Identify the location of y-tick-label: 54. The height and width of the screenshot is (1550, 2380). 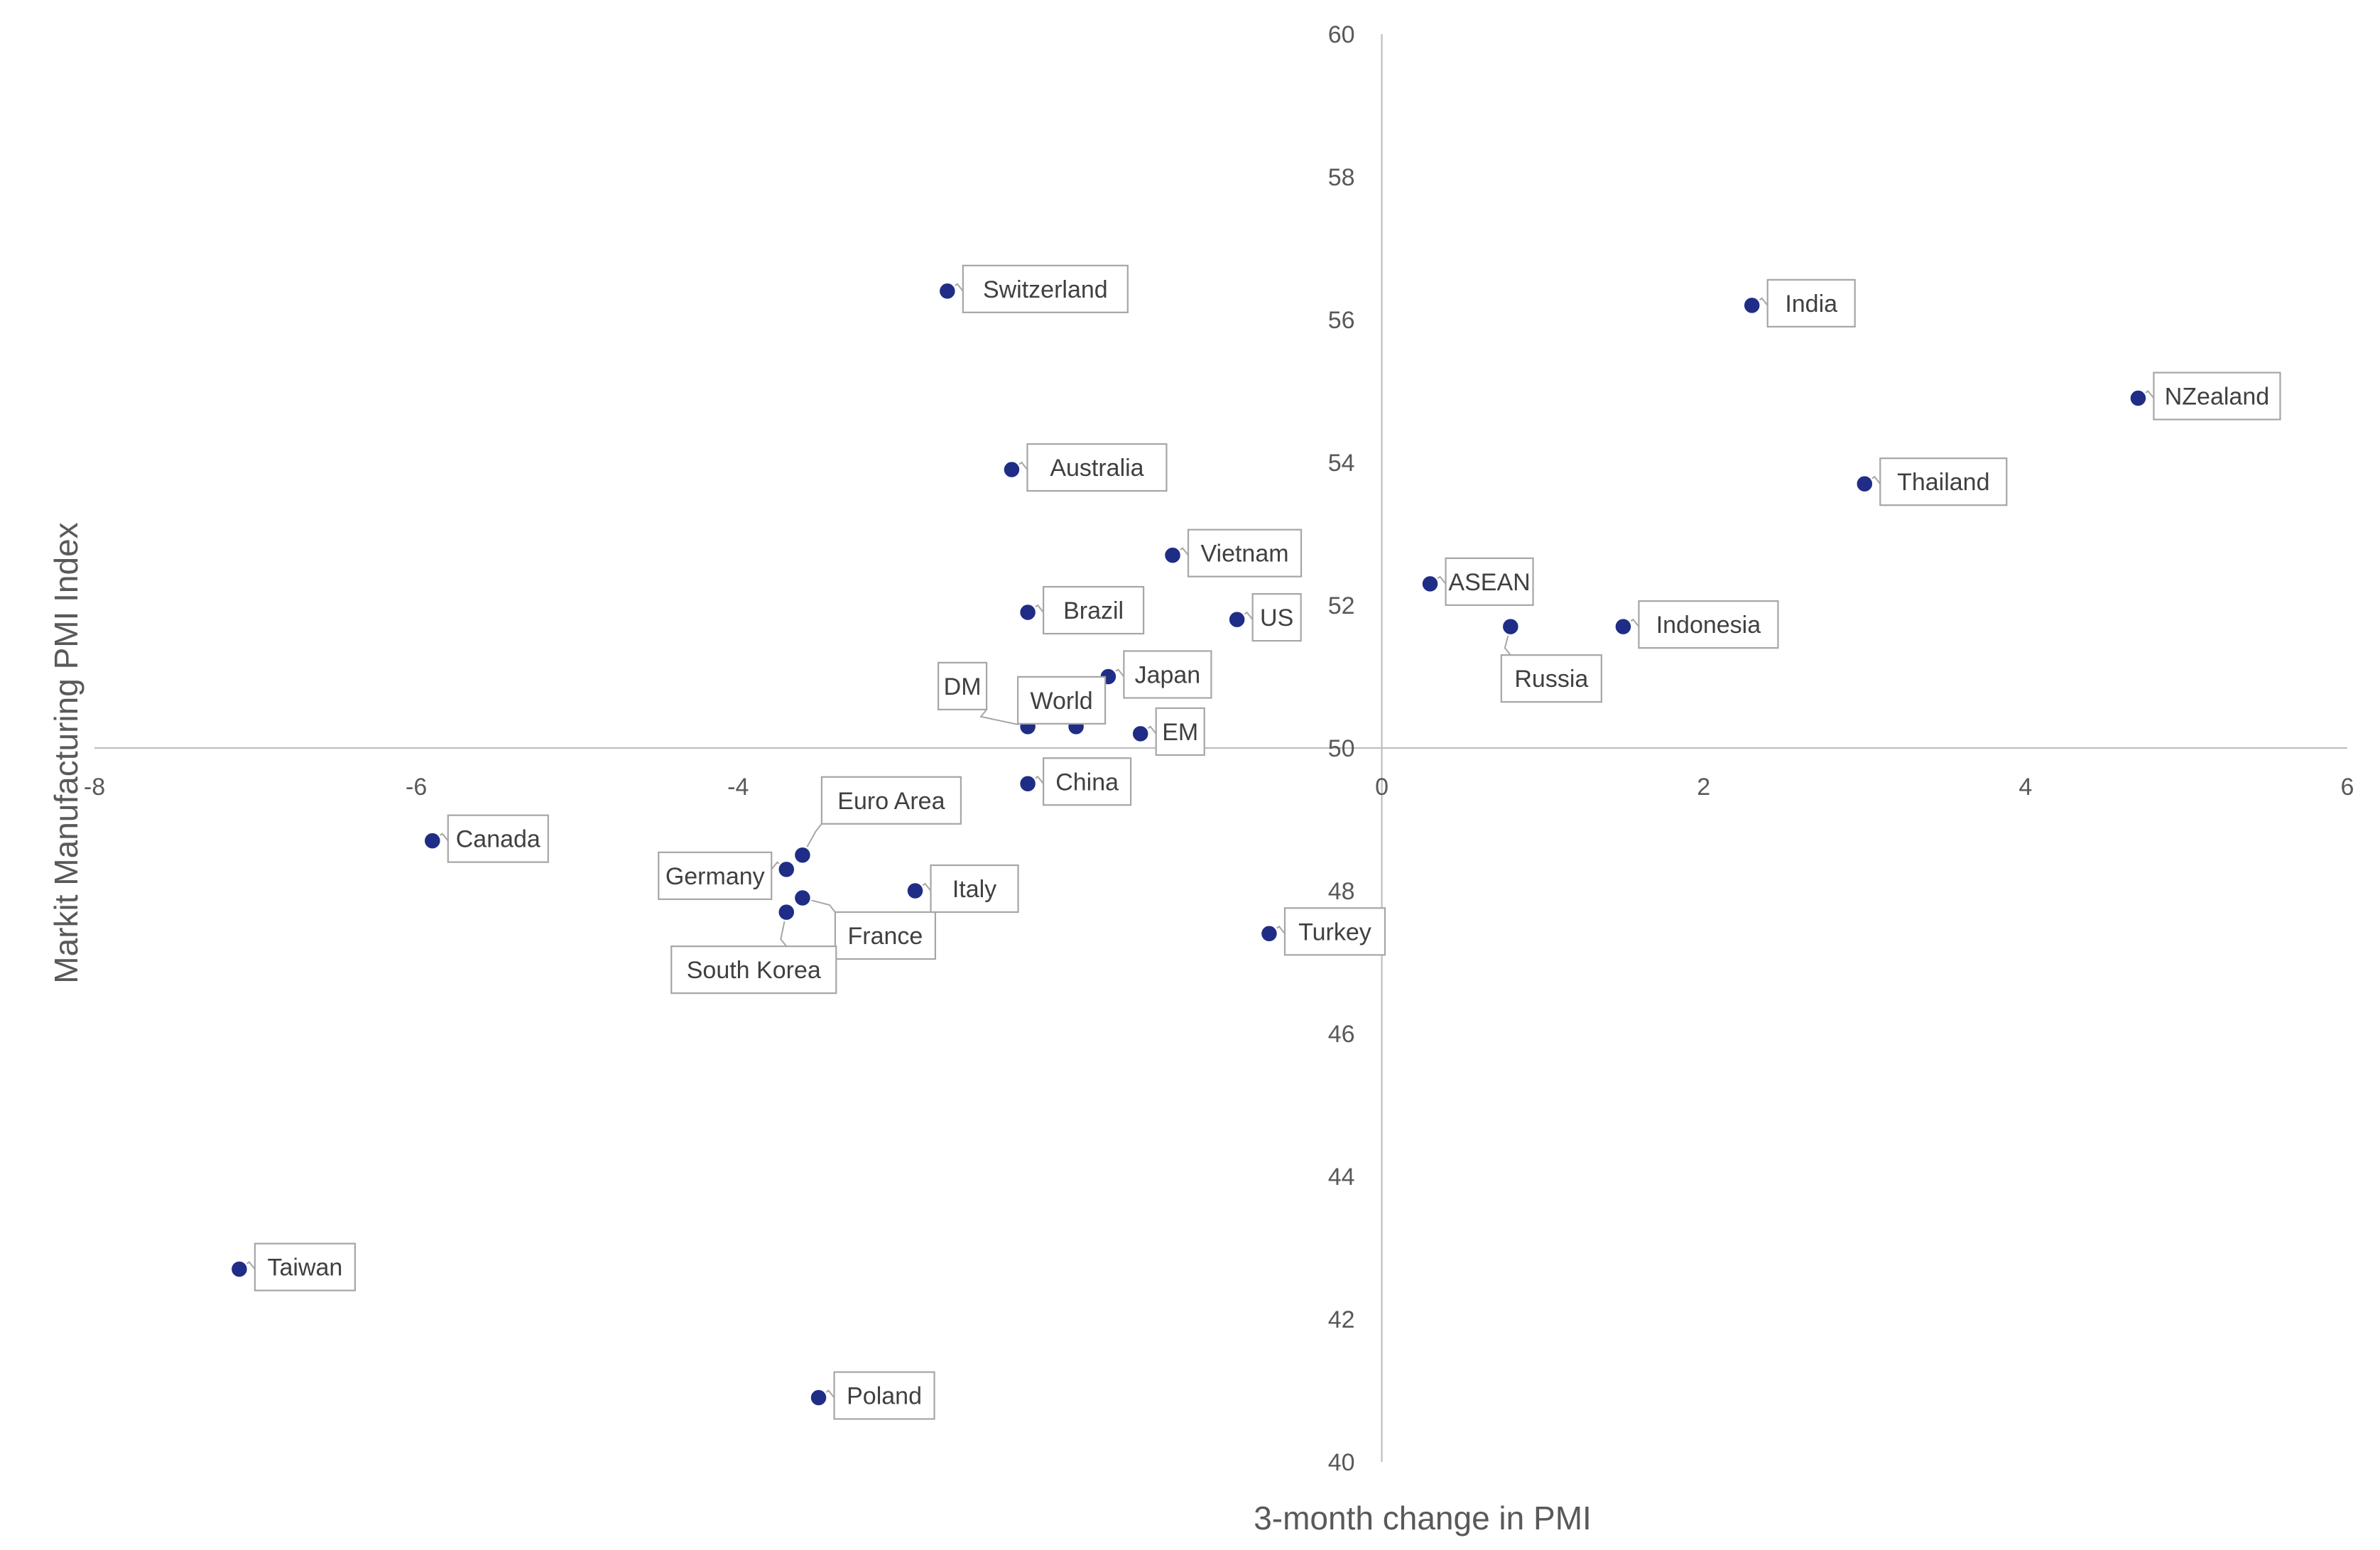
(1342, 463).